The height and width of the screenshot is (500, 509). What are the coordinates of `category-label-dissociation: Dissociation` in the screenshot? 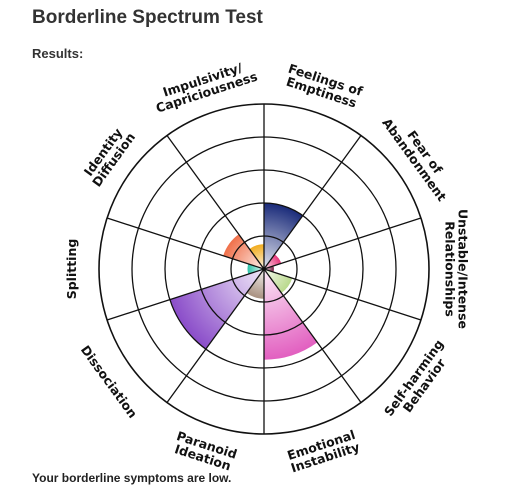 It's located at (109, 381).